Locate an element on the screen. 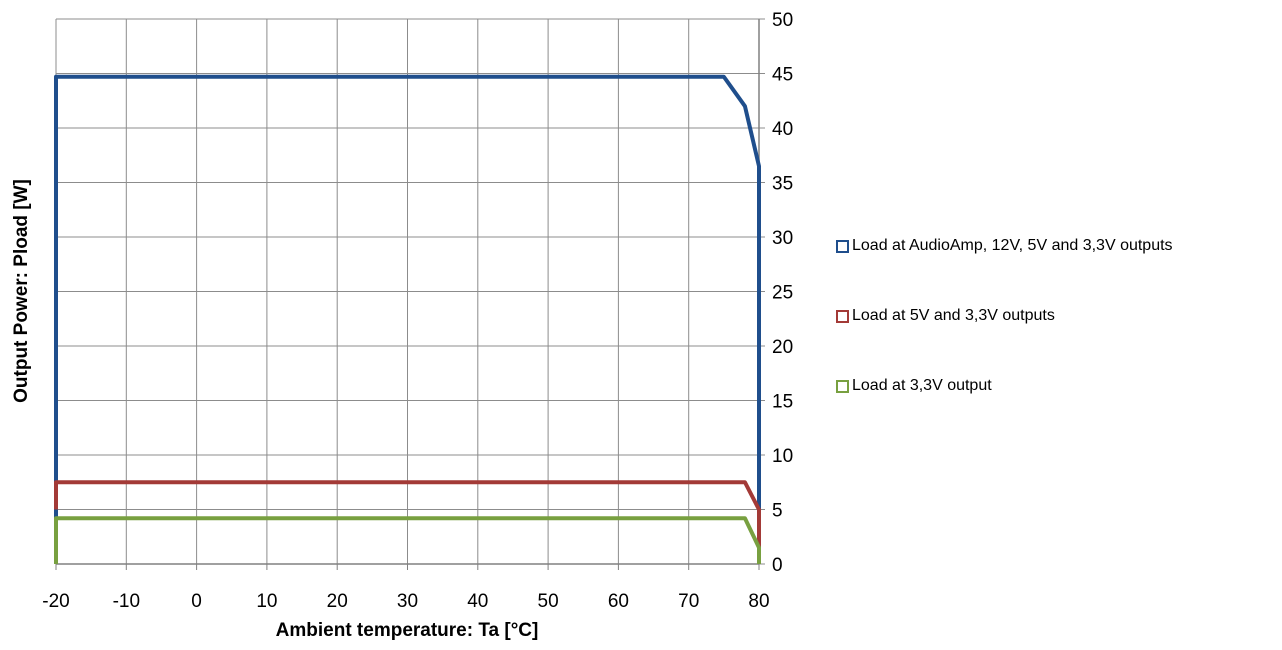  y-tick-label: 50 is located at coordinates (782, 20).